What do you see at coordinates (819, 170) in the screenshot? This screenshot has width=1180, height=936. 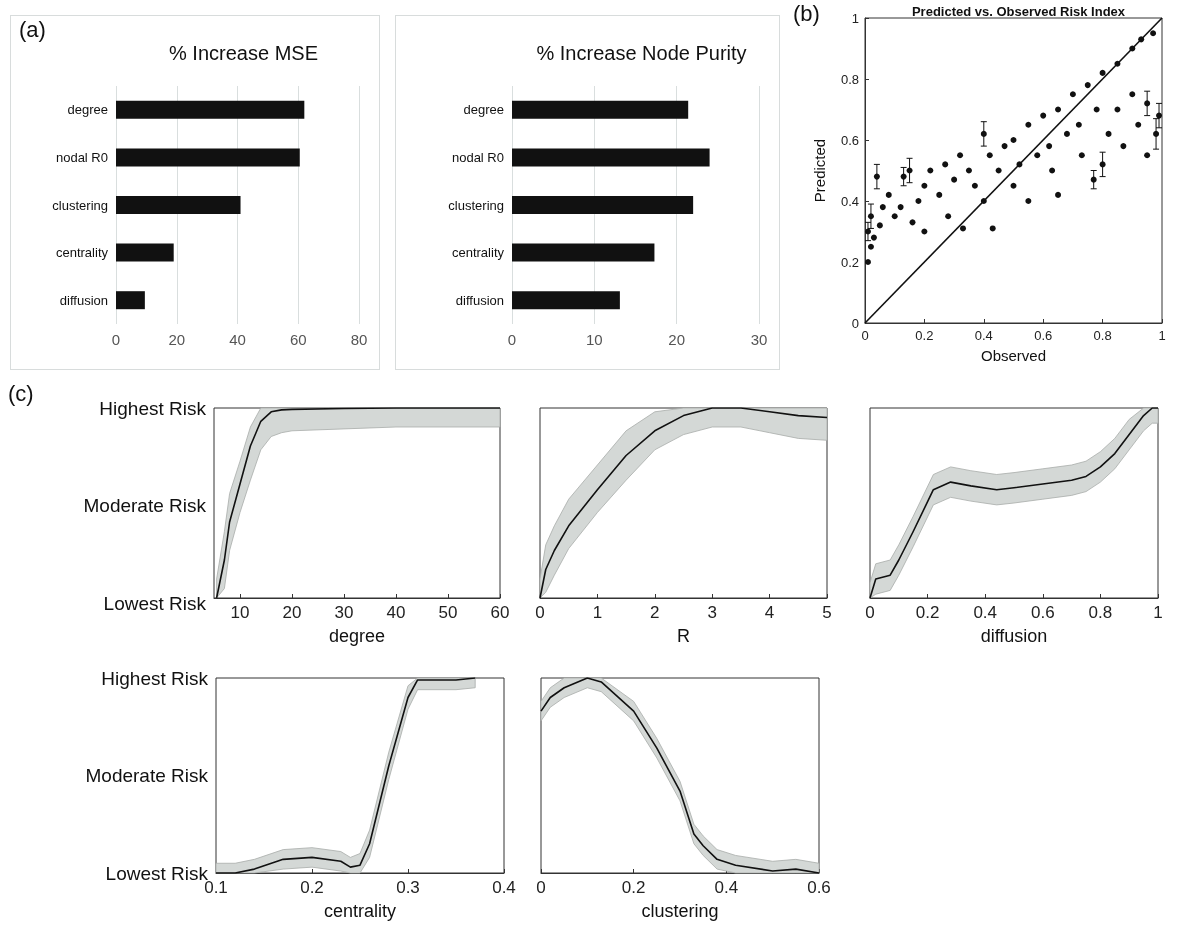 I see `y-axis-title: Predicted` at bounding box center [819, 170].